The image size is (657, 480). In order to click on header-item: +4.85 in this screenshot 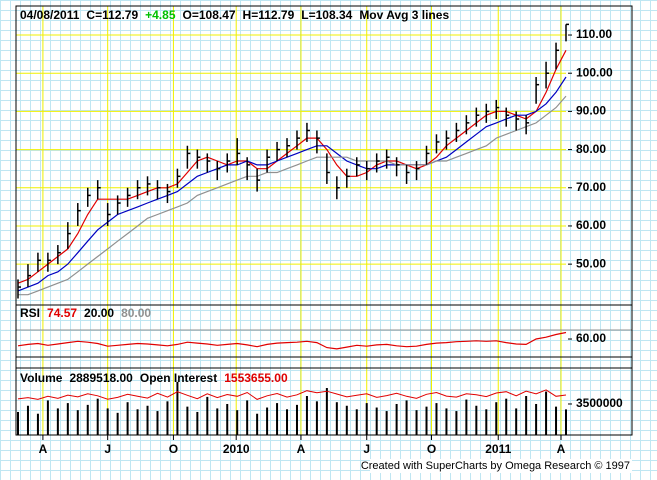, I will do `click(160, 15)`.